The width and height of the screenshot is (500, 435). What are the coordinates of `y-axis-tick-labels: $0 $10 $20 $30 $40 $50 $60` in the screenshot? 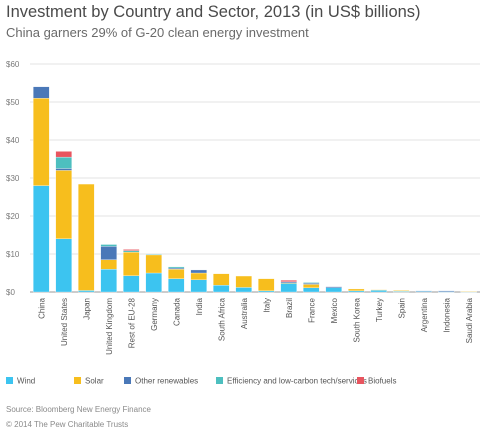 It's located at (13, 178).